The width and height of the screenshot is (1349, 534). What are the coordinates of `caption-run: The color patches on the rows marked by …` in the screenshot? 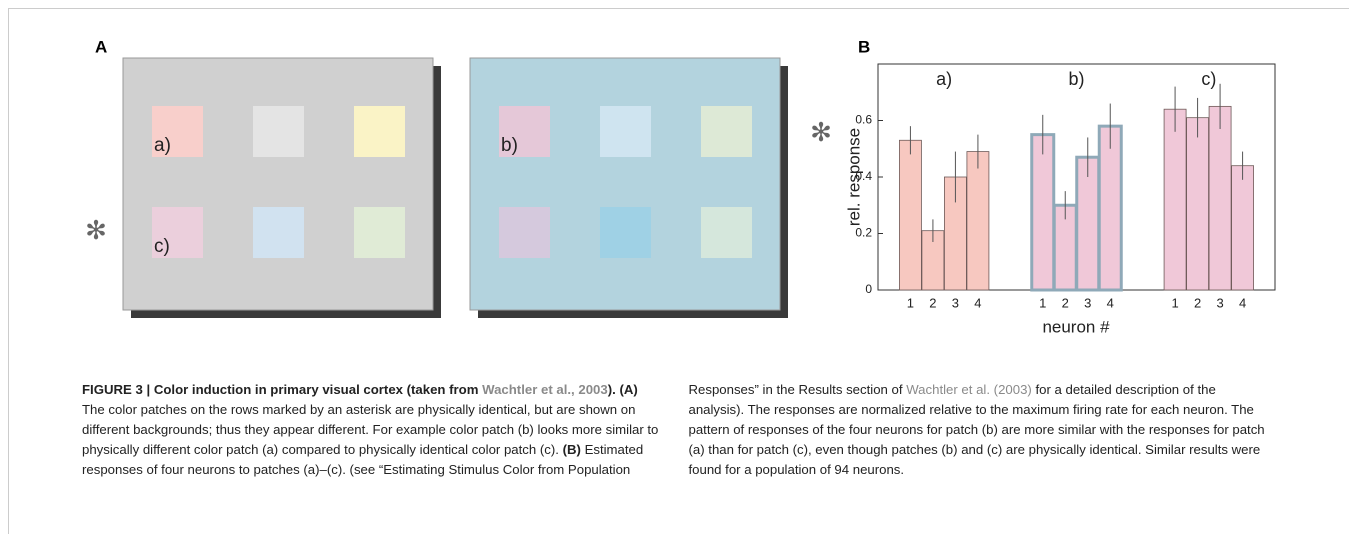 It's located at (372, 419).